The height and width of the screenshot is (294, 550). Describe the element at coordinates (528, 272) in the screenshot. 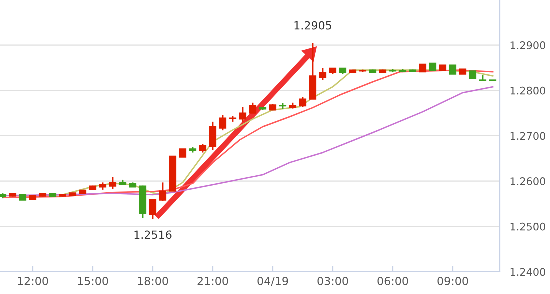

I see `y-tick-label: 1.2400` at that location.